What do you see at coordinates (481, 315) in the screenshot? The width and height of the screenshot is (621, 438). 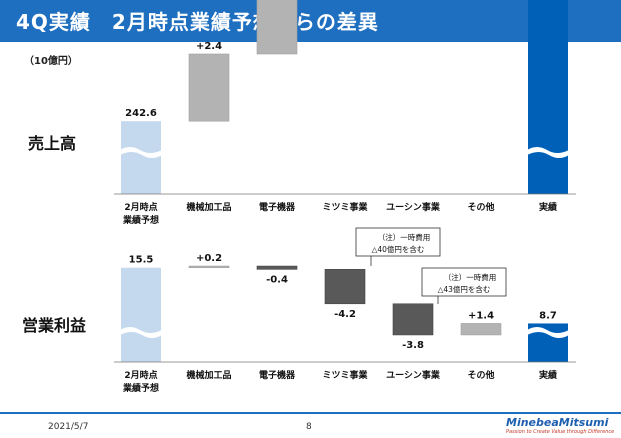 I see `op-value-label-5: +1.4` at bounding box center [481, 315].